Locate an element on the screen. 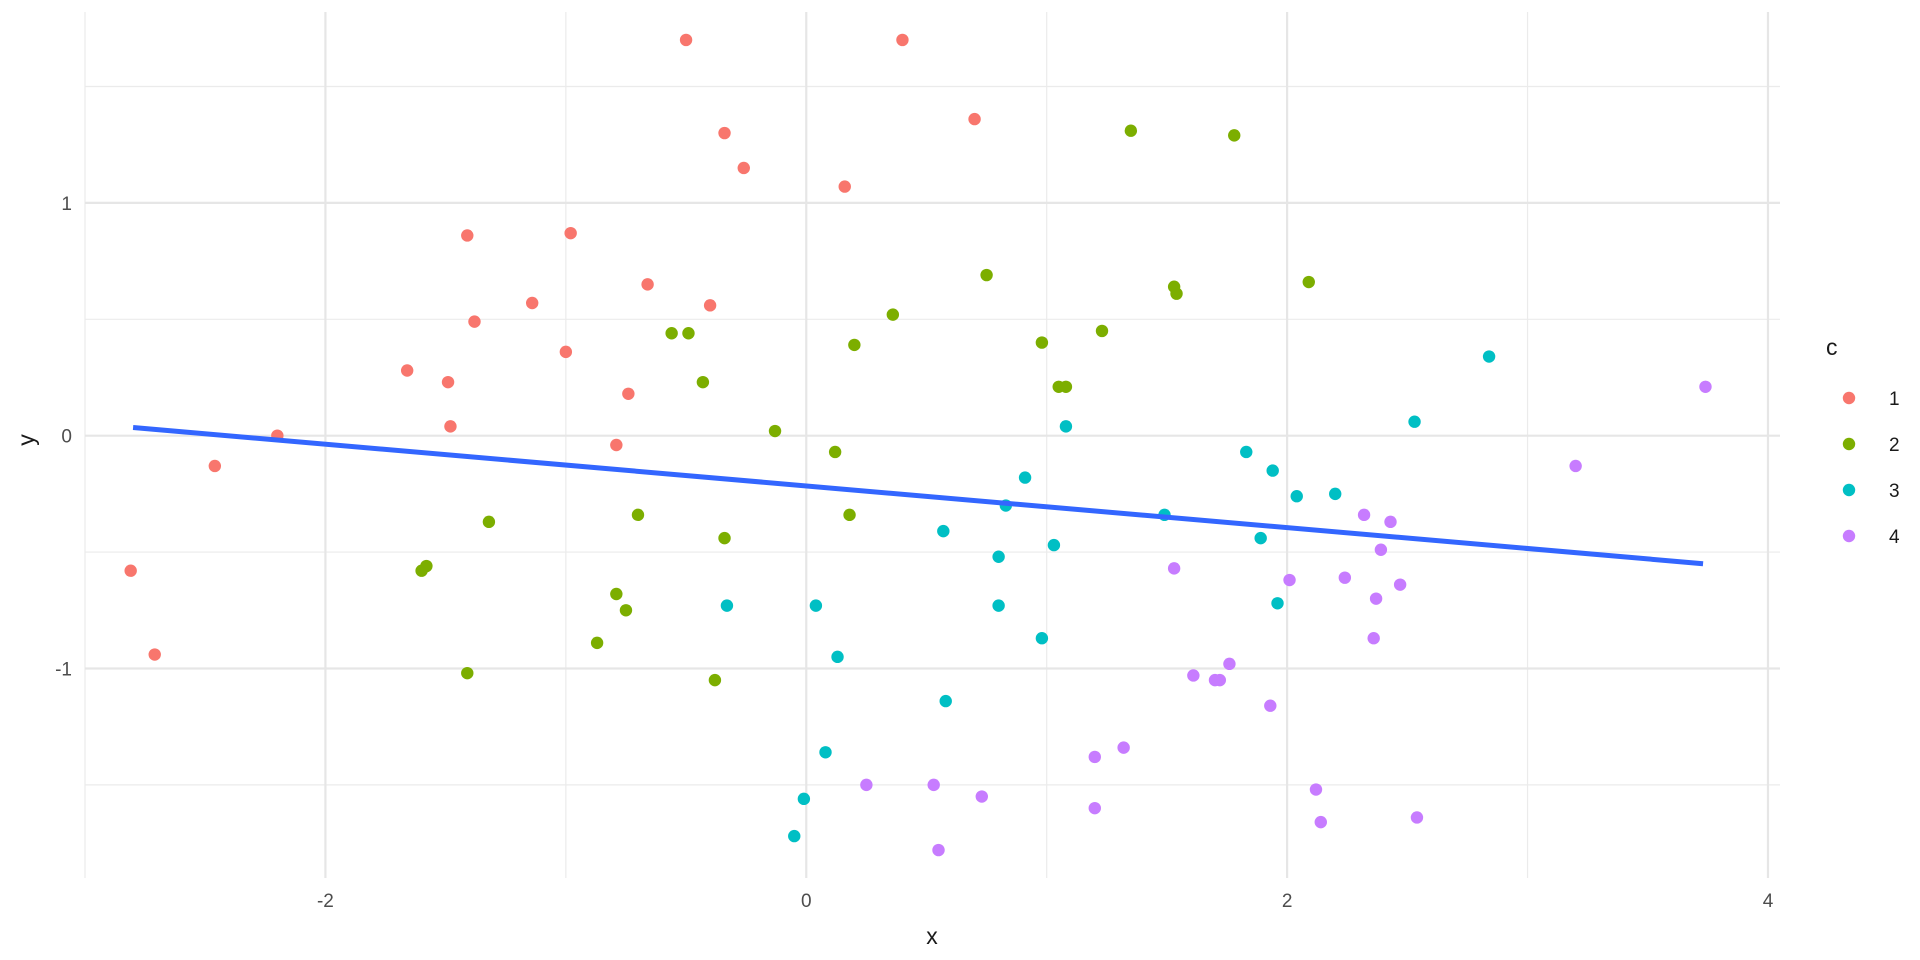 This screenshot has width=1920, height=960. legend-label-3: 3 is located at coordinates (1894, 491).